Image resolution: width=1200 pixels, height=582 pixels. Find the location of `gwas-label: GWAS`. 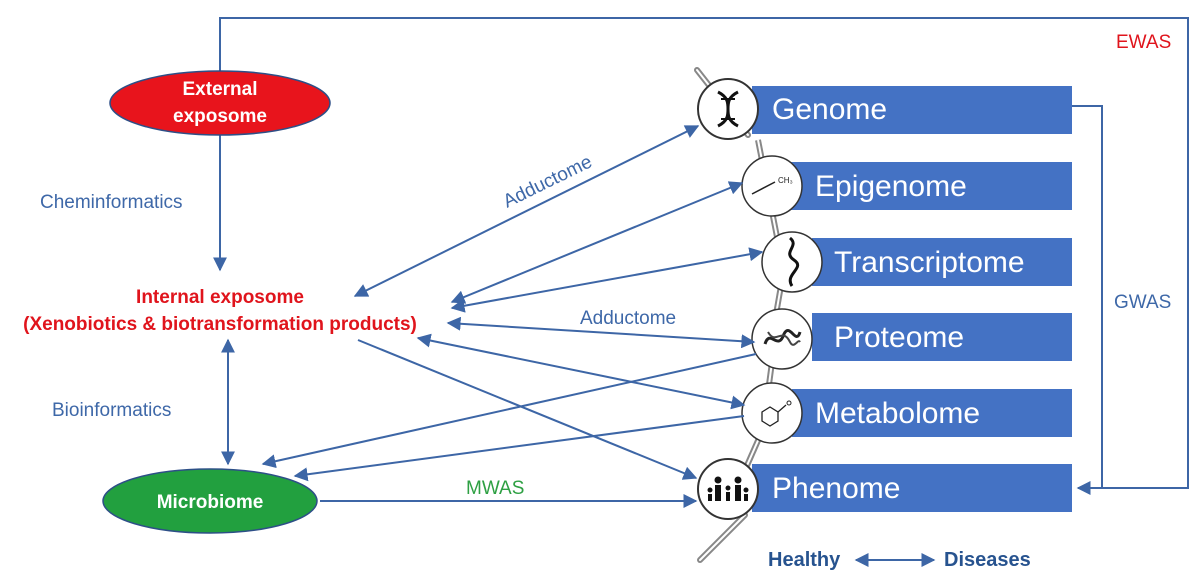

gwas-label: GWAS is located at coordinates (1142, 302).